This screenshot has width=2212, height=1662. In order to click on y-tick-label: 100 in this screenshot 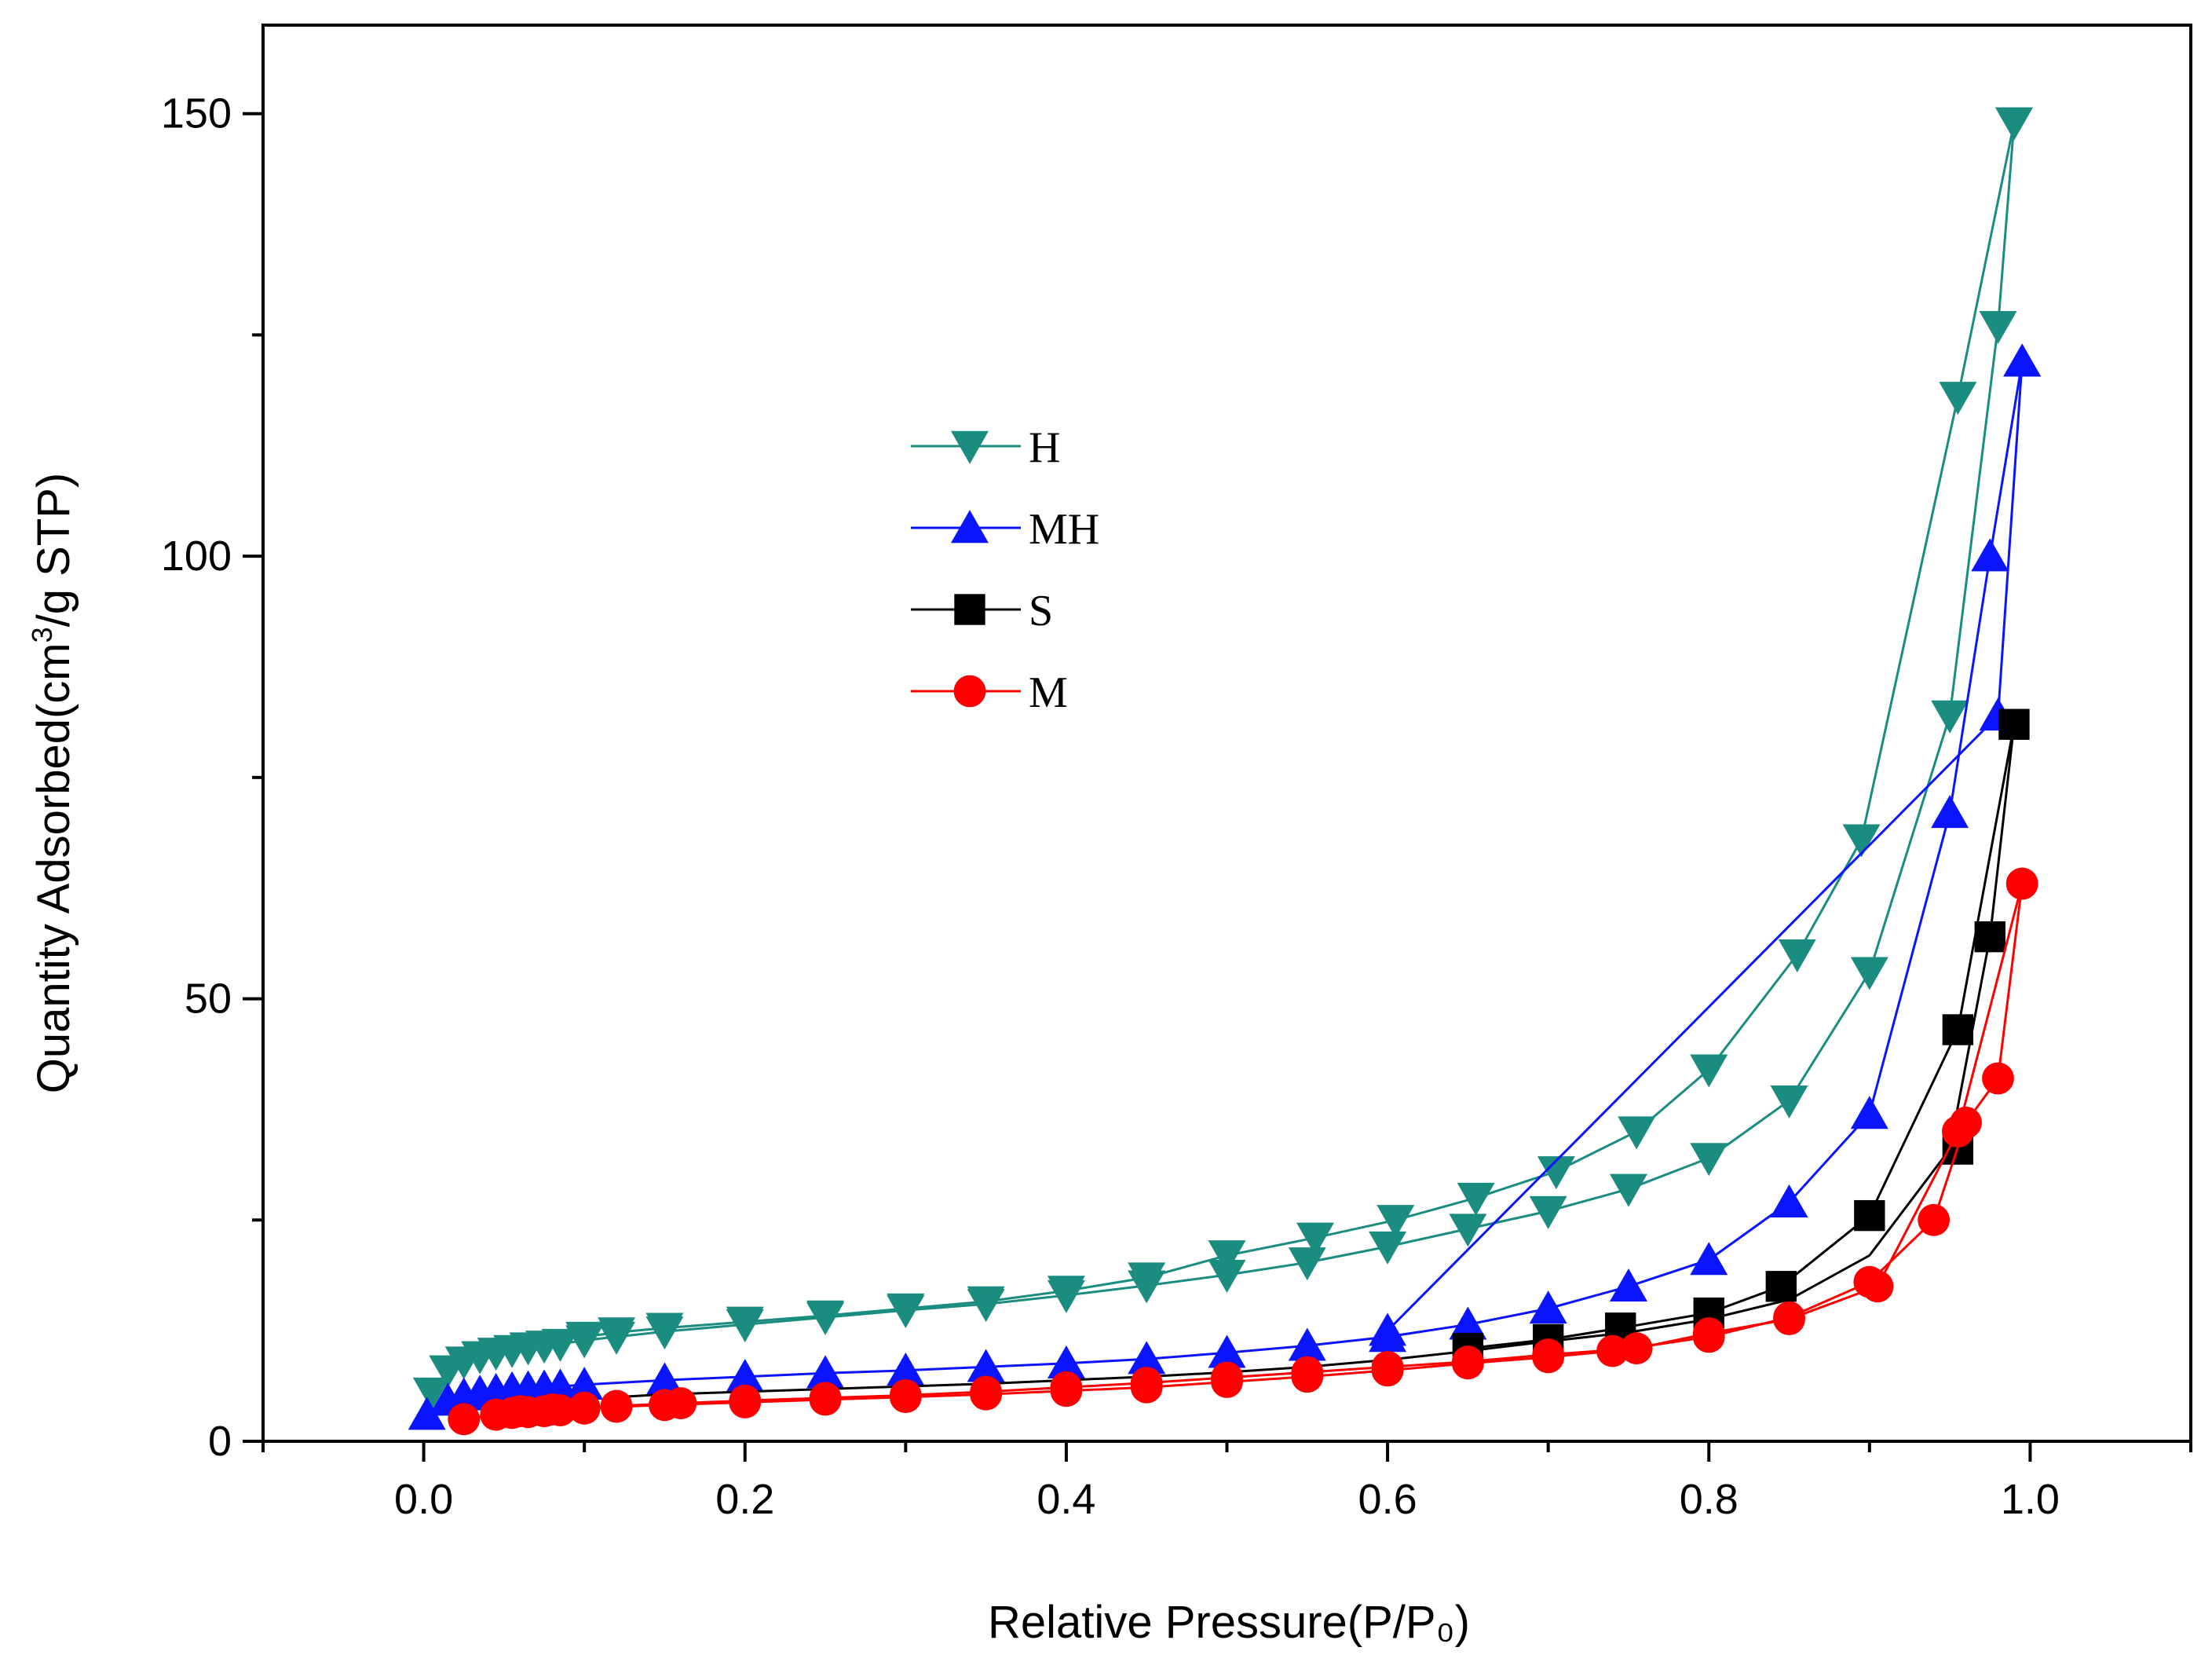, I will do `click(197, 556)`.